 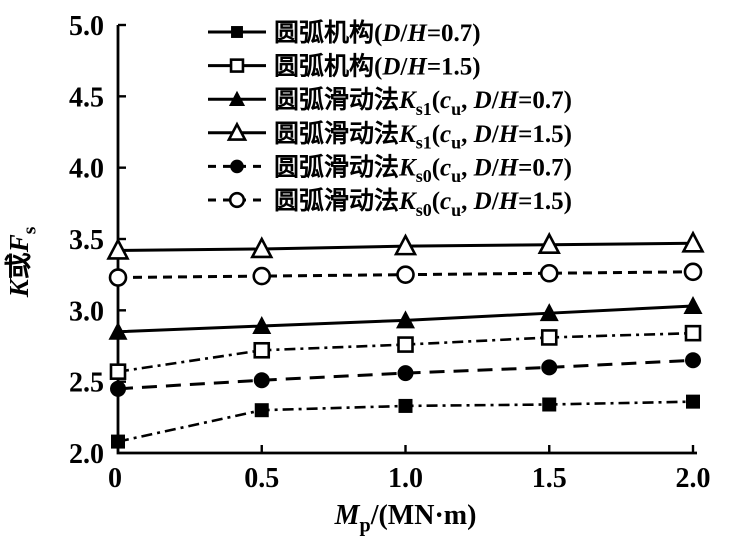 What do you see at coordinates (405, 478) in the screenshot?
I see `x-tick-label: 1.0` at bounding box center [405, 478].